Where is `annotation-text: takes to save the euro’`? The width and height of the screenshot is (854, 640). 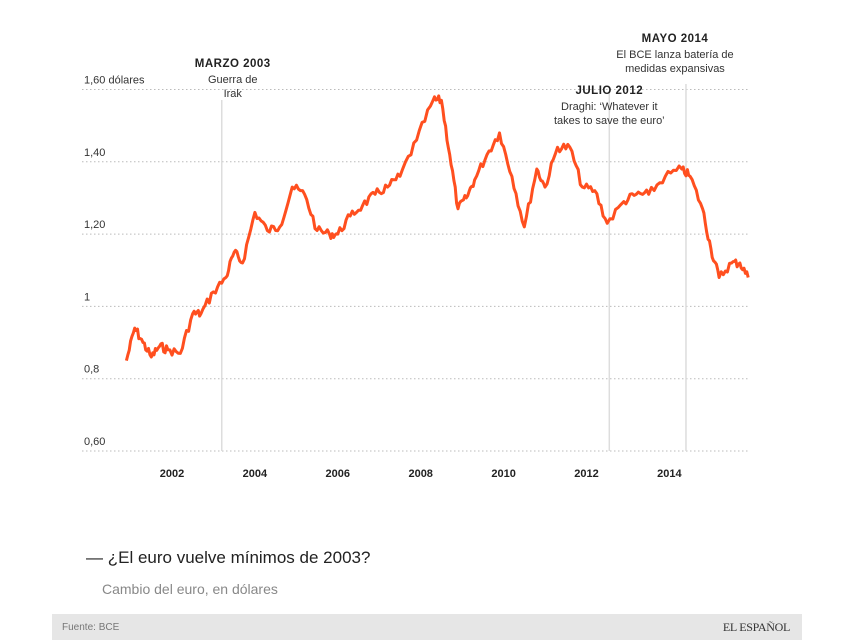 annotation-text: takes to save the euro’ is located at coordinates (609, 121).